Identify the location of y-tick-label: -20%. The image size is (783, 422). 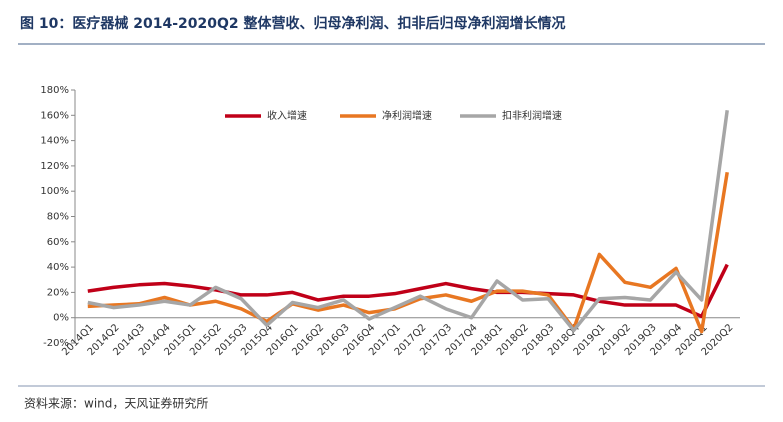
(56, 343).